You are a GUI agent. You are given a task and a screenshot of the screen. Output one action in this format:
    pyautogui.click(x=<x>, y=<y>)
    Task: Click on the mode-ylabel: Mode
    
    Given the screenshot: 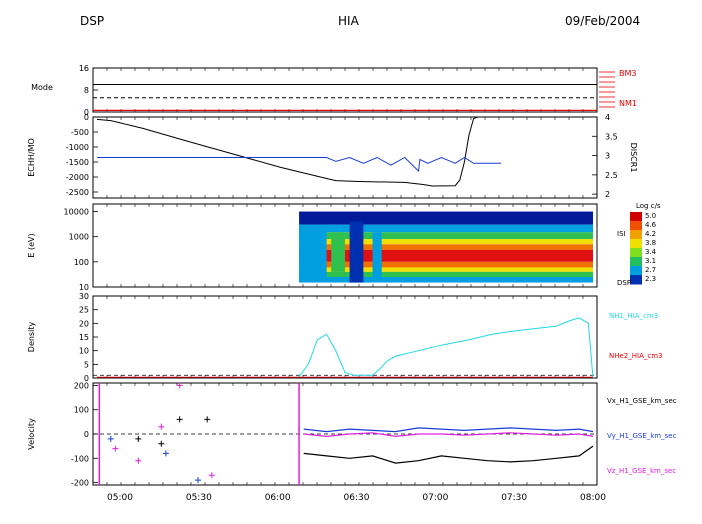 What is the action you would take?
    pyautogui.click(x=42, y=87)
    